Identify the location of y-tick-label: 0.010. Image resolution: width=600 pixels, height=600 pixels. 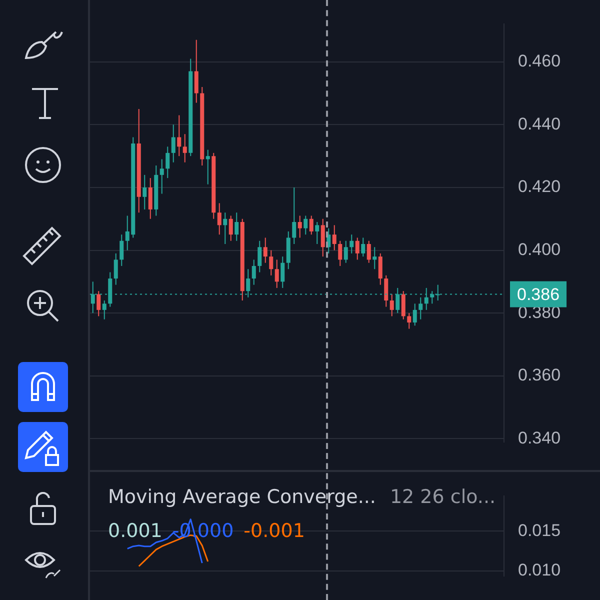
(539, 570).